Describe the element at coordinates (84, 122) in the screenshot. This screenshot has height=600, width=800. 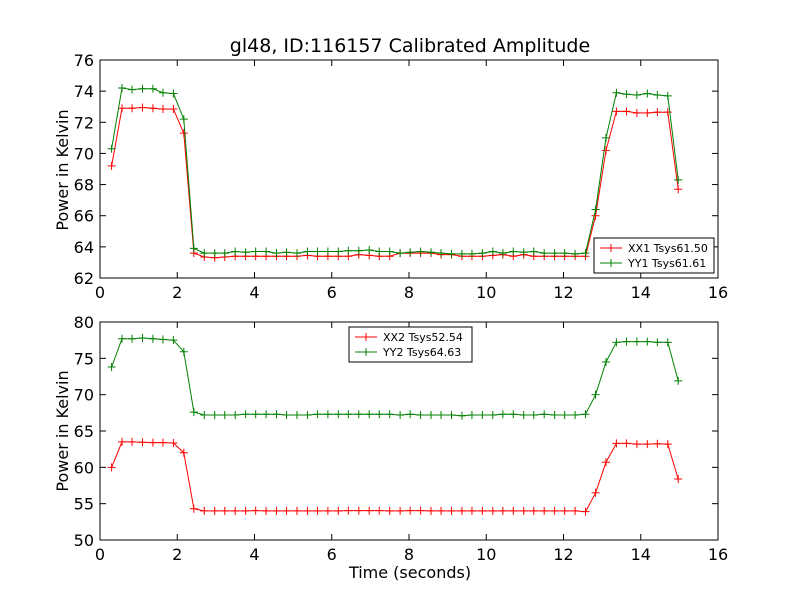
I see `y-tick-label: 72` at that location.